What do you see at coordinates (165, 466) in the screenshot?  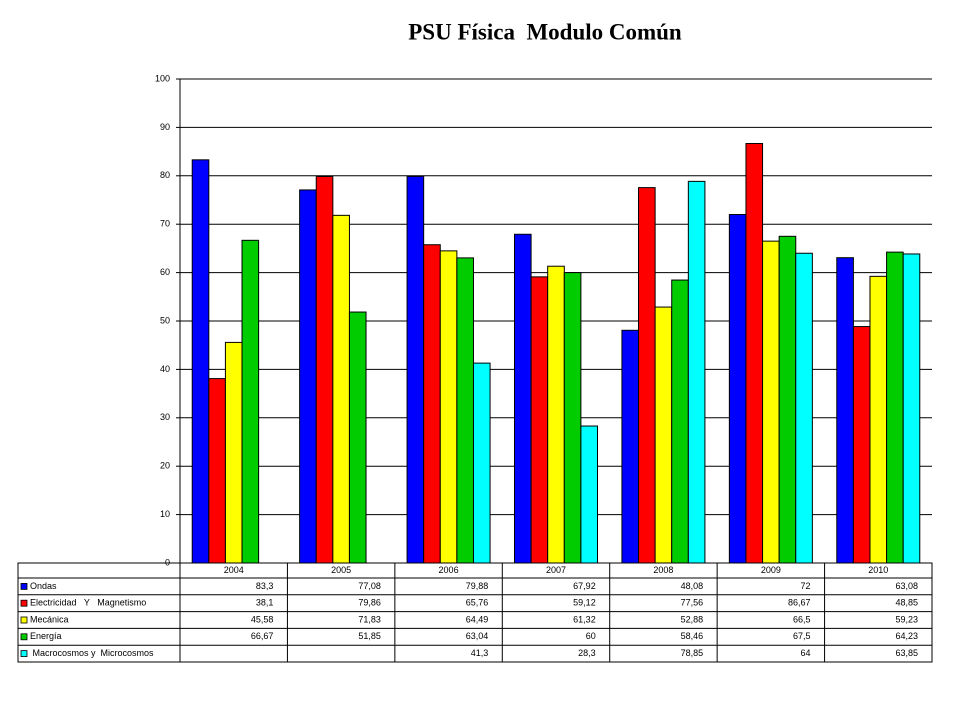 I see `y-tick-label: 20` at bounding box center [165, 466].